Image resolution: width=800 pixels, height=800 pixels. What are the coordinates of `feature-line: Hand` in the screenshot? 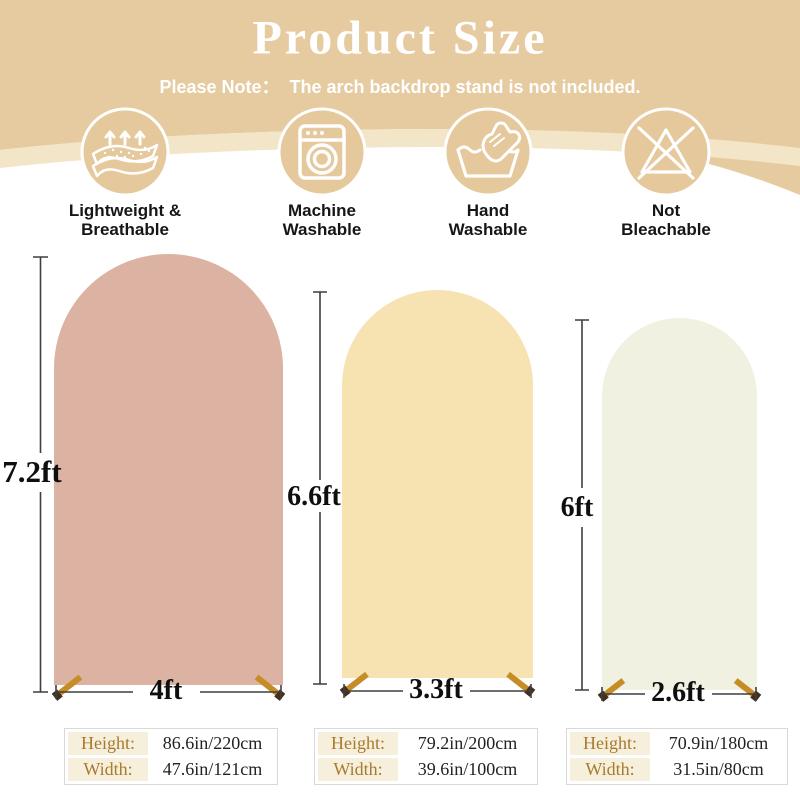 It's located at (488, 210).